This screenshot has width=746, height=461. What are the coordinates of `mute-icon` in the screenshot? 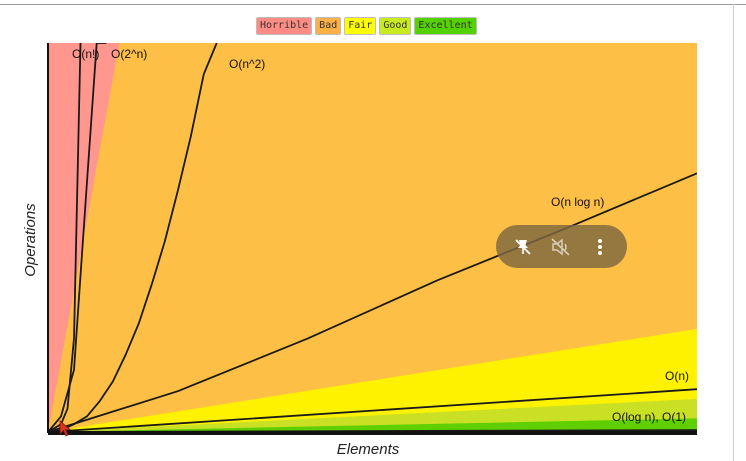 It's located at (561, 246).